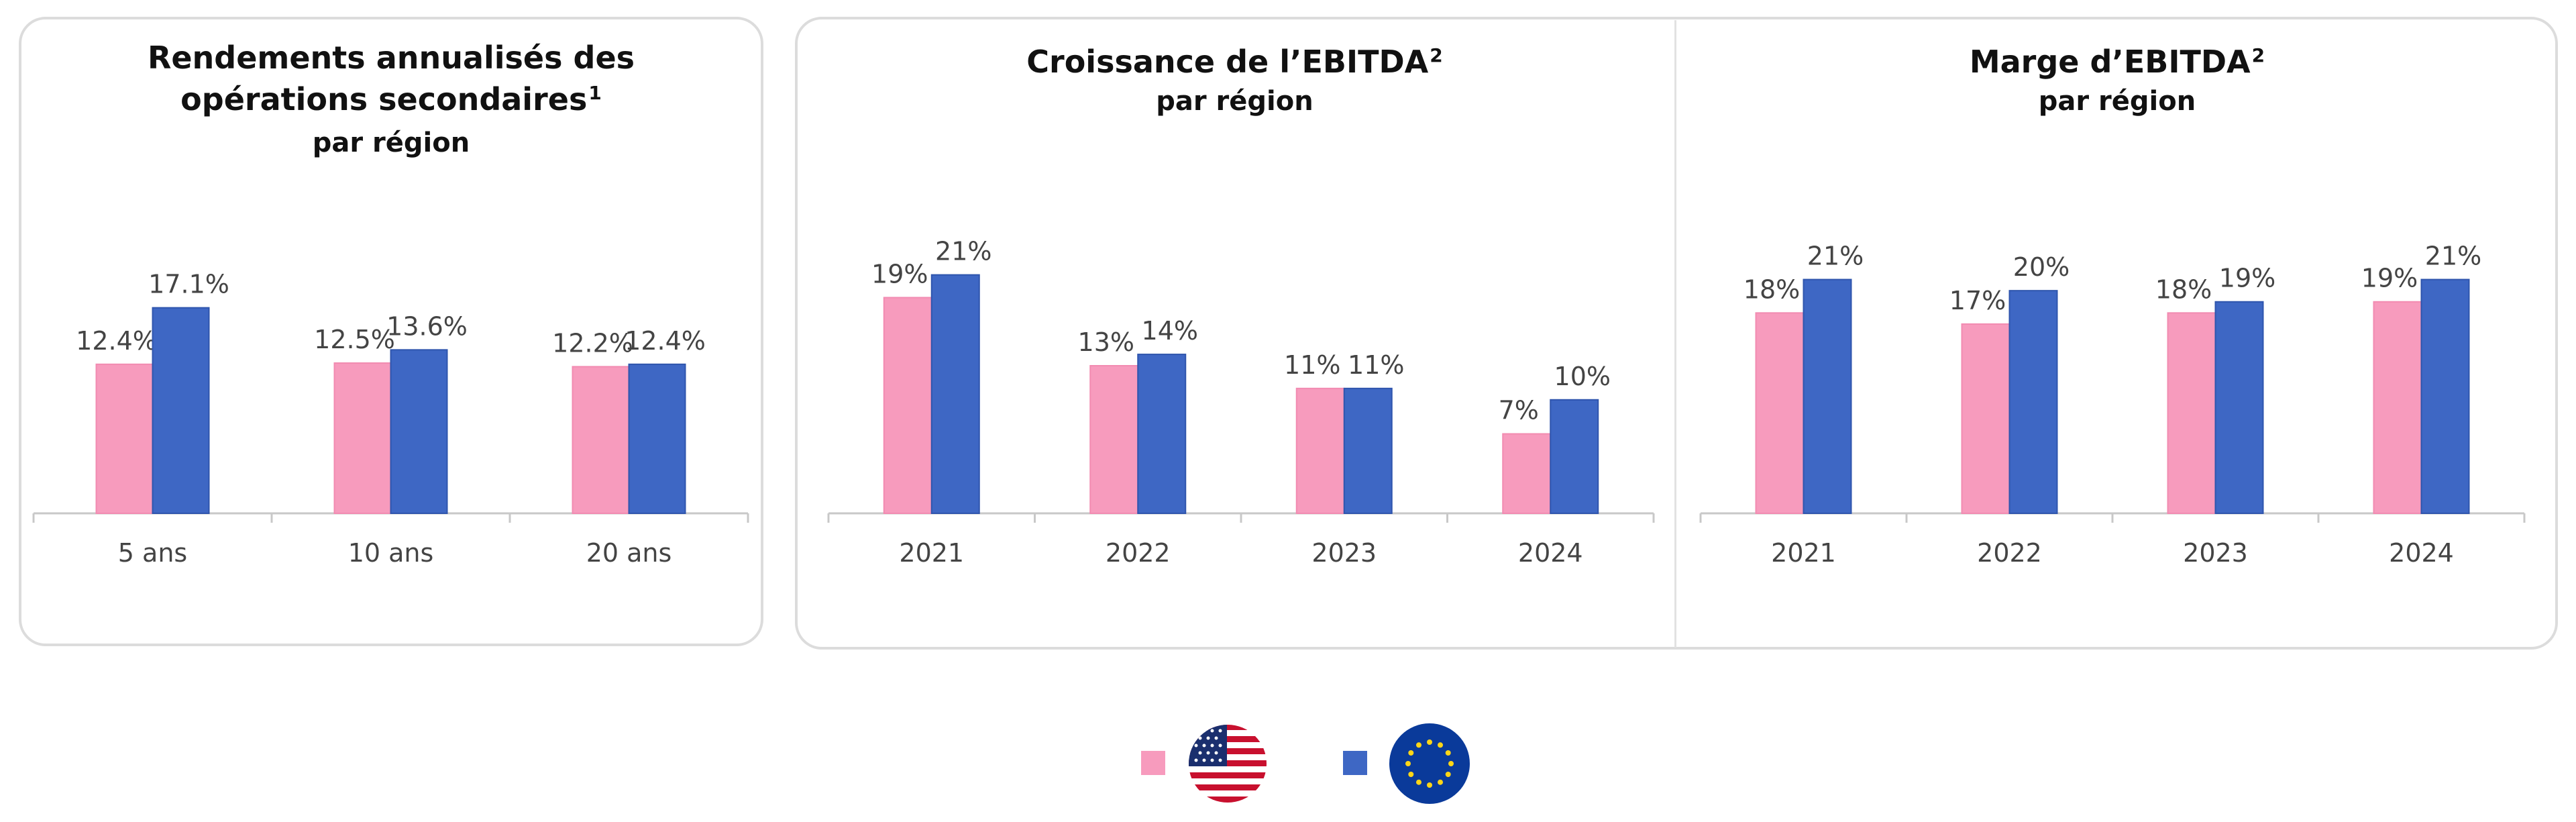 Image resolution: width=2576 pixels, height=822 pixels. What do you see at coordinates (1582, 376) in the screenshot?
I see `growth-data-label-eu: 10%` at bounding box center [1582, 376].